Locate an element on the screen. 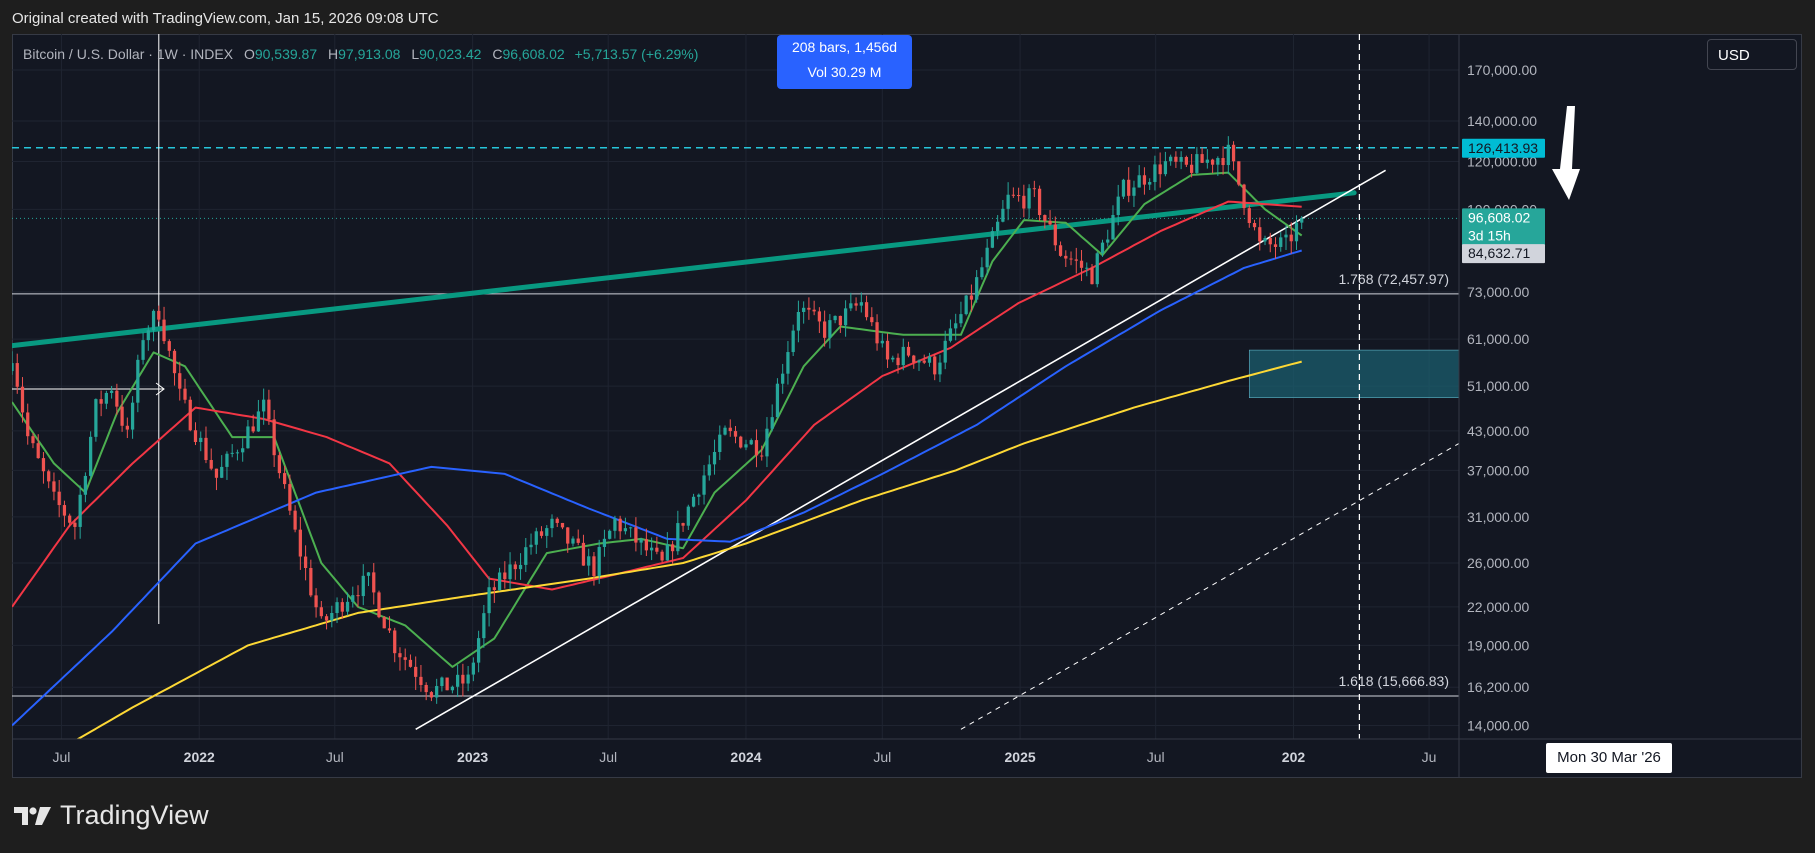 This screenshot has width=1815, height=853. fib-level-label: 1.618 (15,666.83) is located at coordinates (1393, 681).